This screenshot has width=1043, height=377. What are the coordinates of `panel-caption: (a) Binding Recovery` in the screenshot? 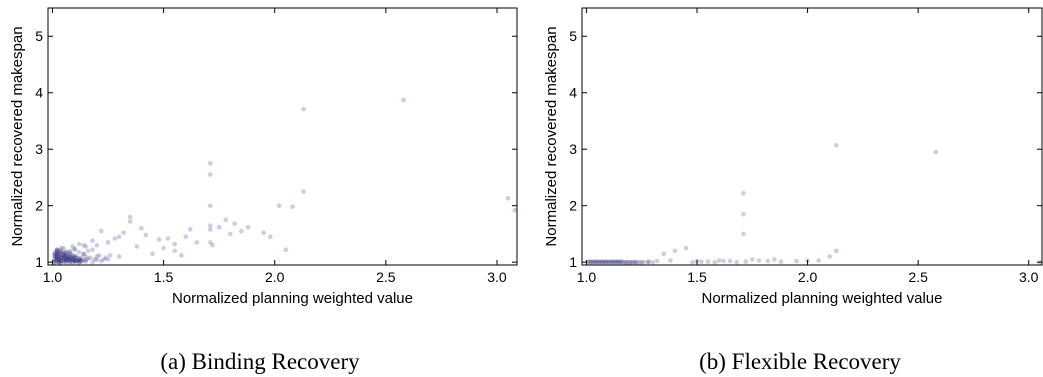 It's located at (260, 361).